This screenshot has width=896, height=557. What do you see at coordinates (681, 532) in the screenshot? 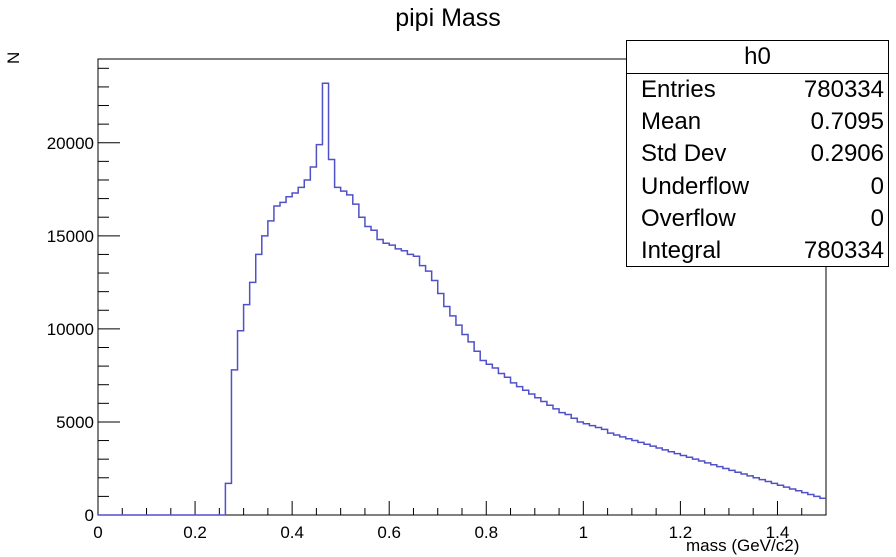
I see `x-tick-label: 1.2` at bounding box center [681, 532].